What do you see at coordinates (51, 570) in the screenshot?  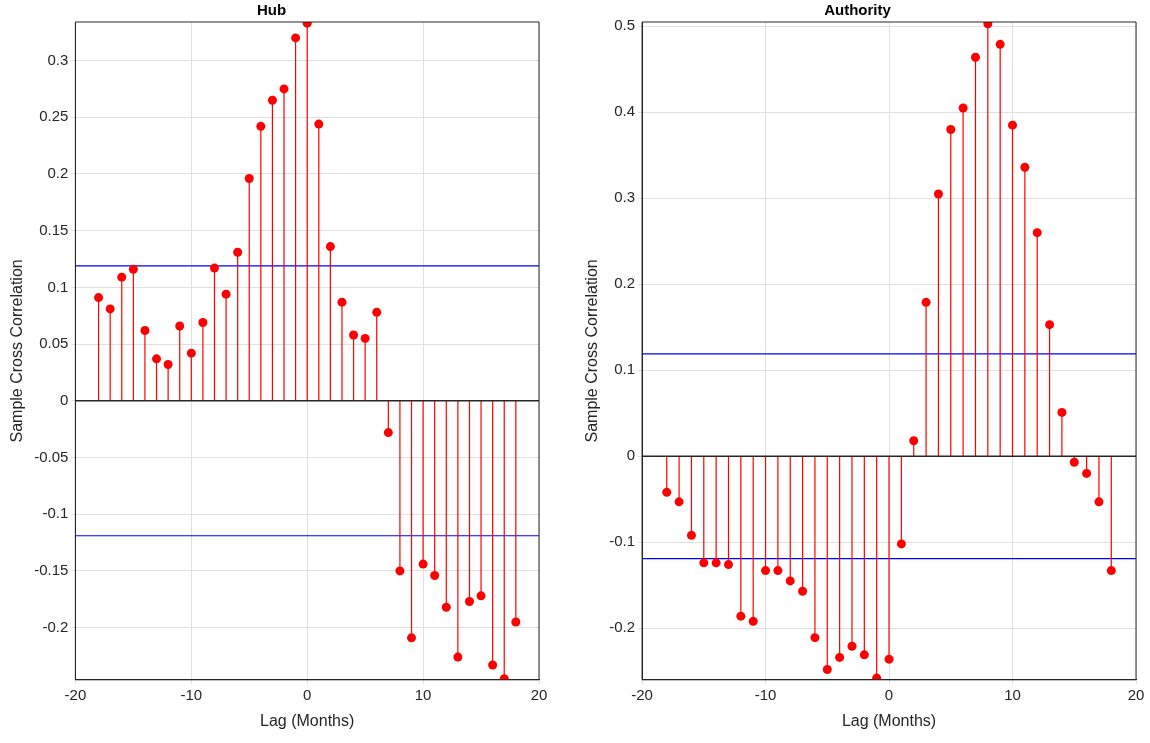 I see `y-tick-label: -0.15` at bounding box center [51, 570].